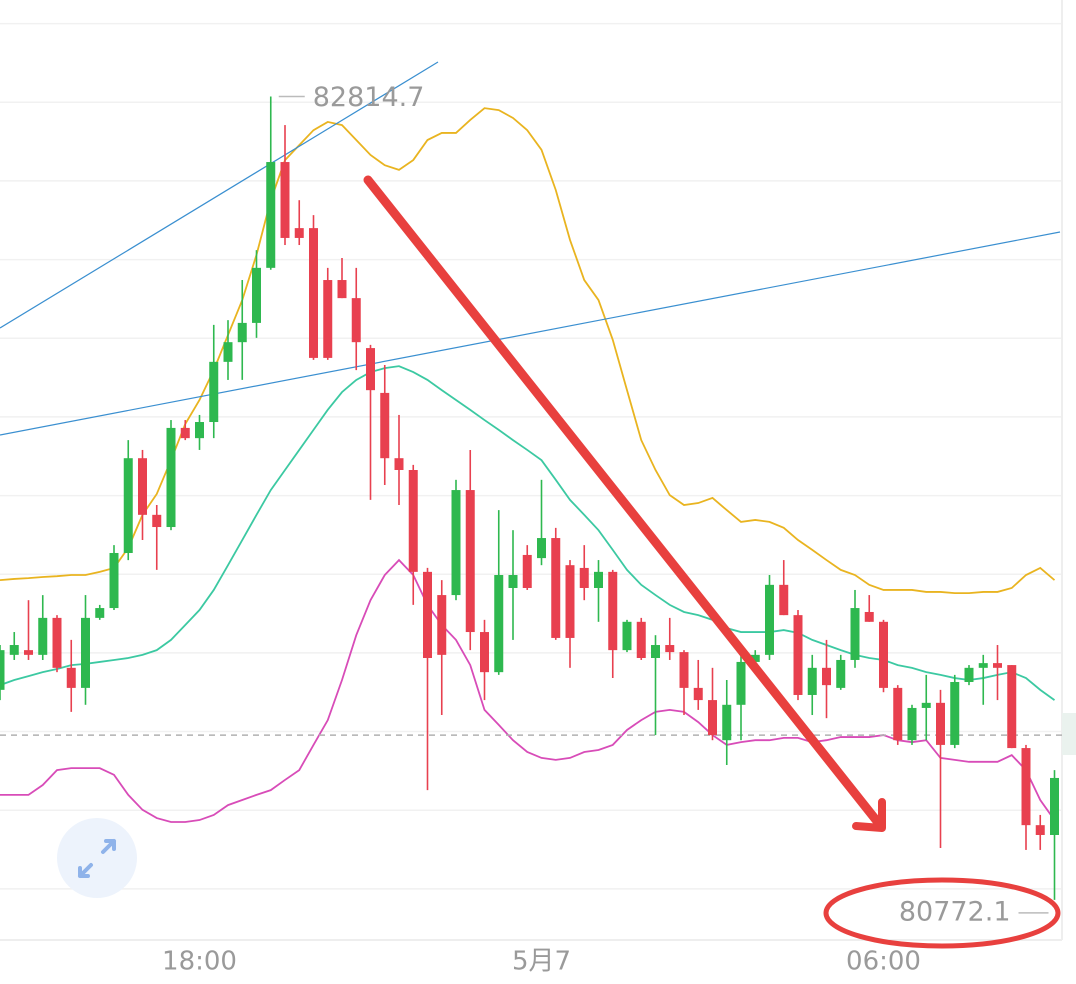 This screenshot has height=984, width=1076. I want to click on trend-line, so click(219, 195).